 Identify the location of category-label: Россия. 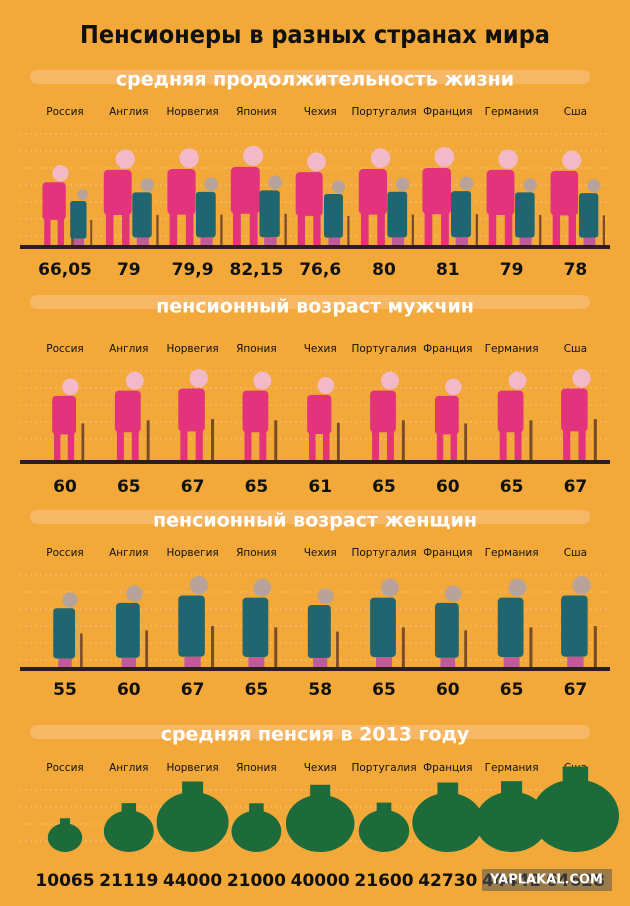
(64, 349).